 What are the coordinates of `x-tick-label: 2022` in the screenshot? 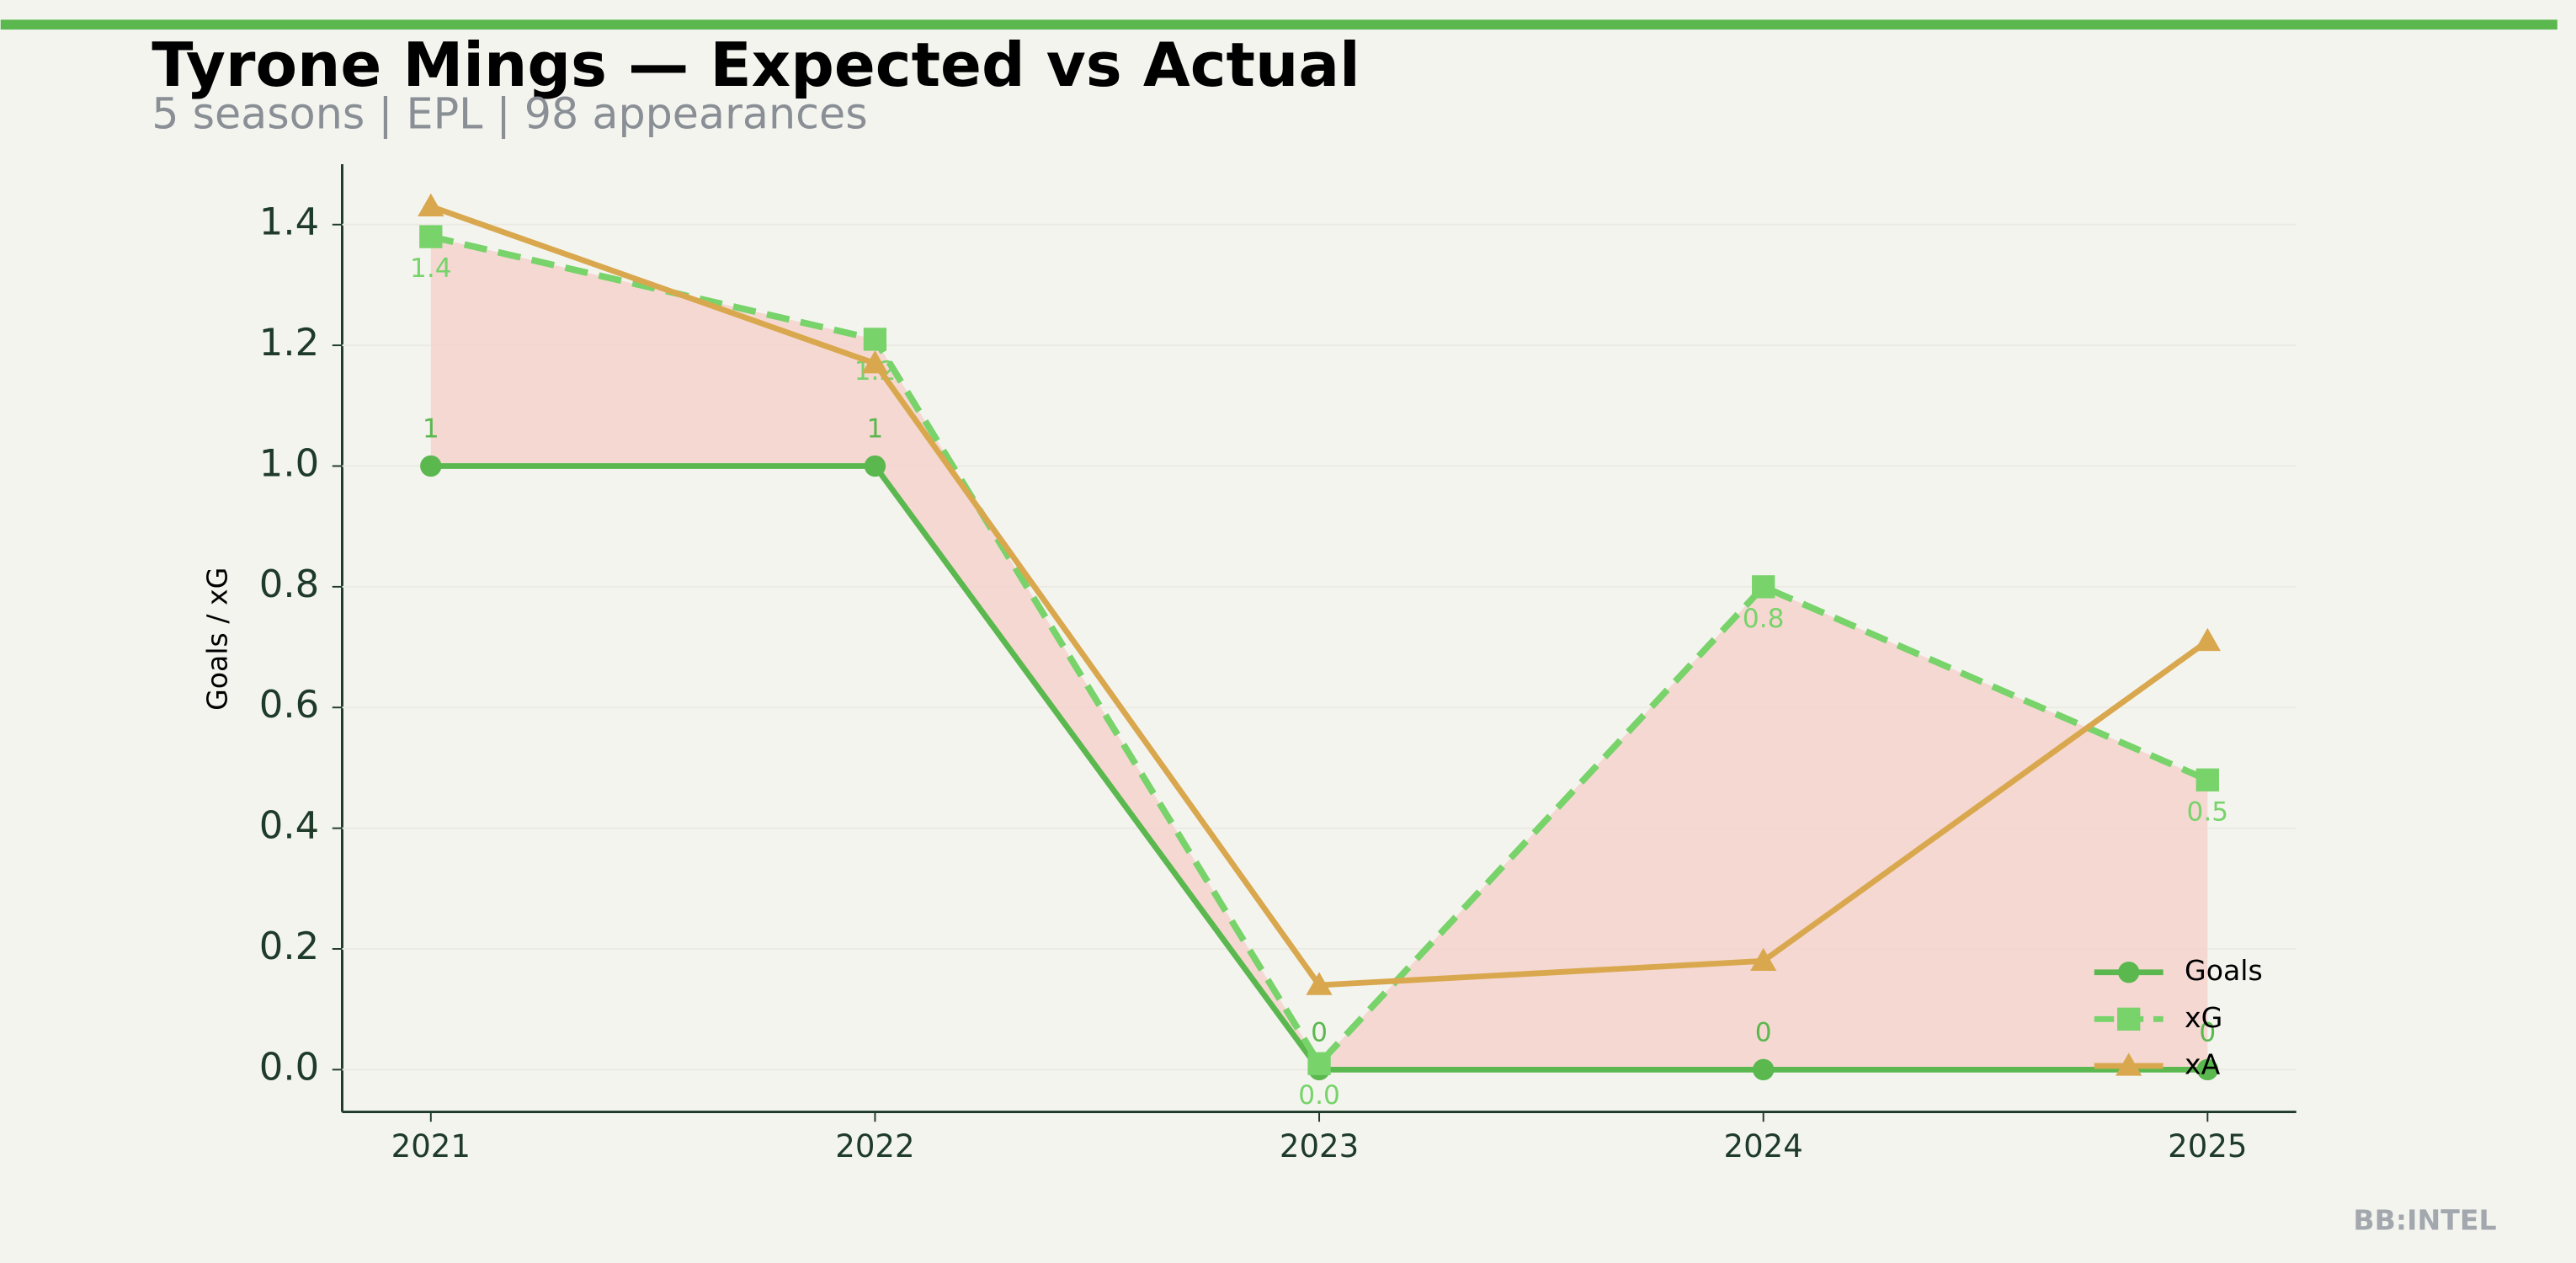 It's located at (874, 1146).